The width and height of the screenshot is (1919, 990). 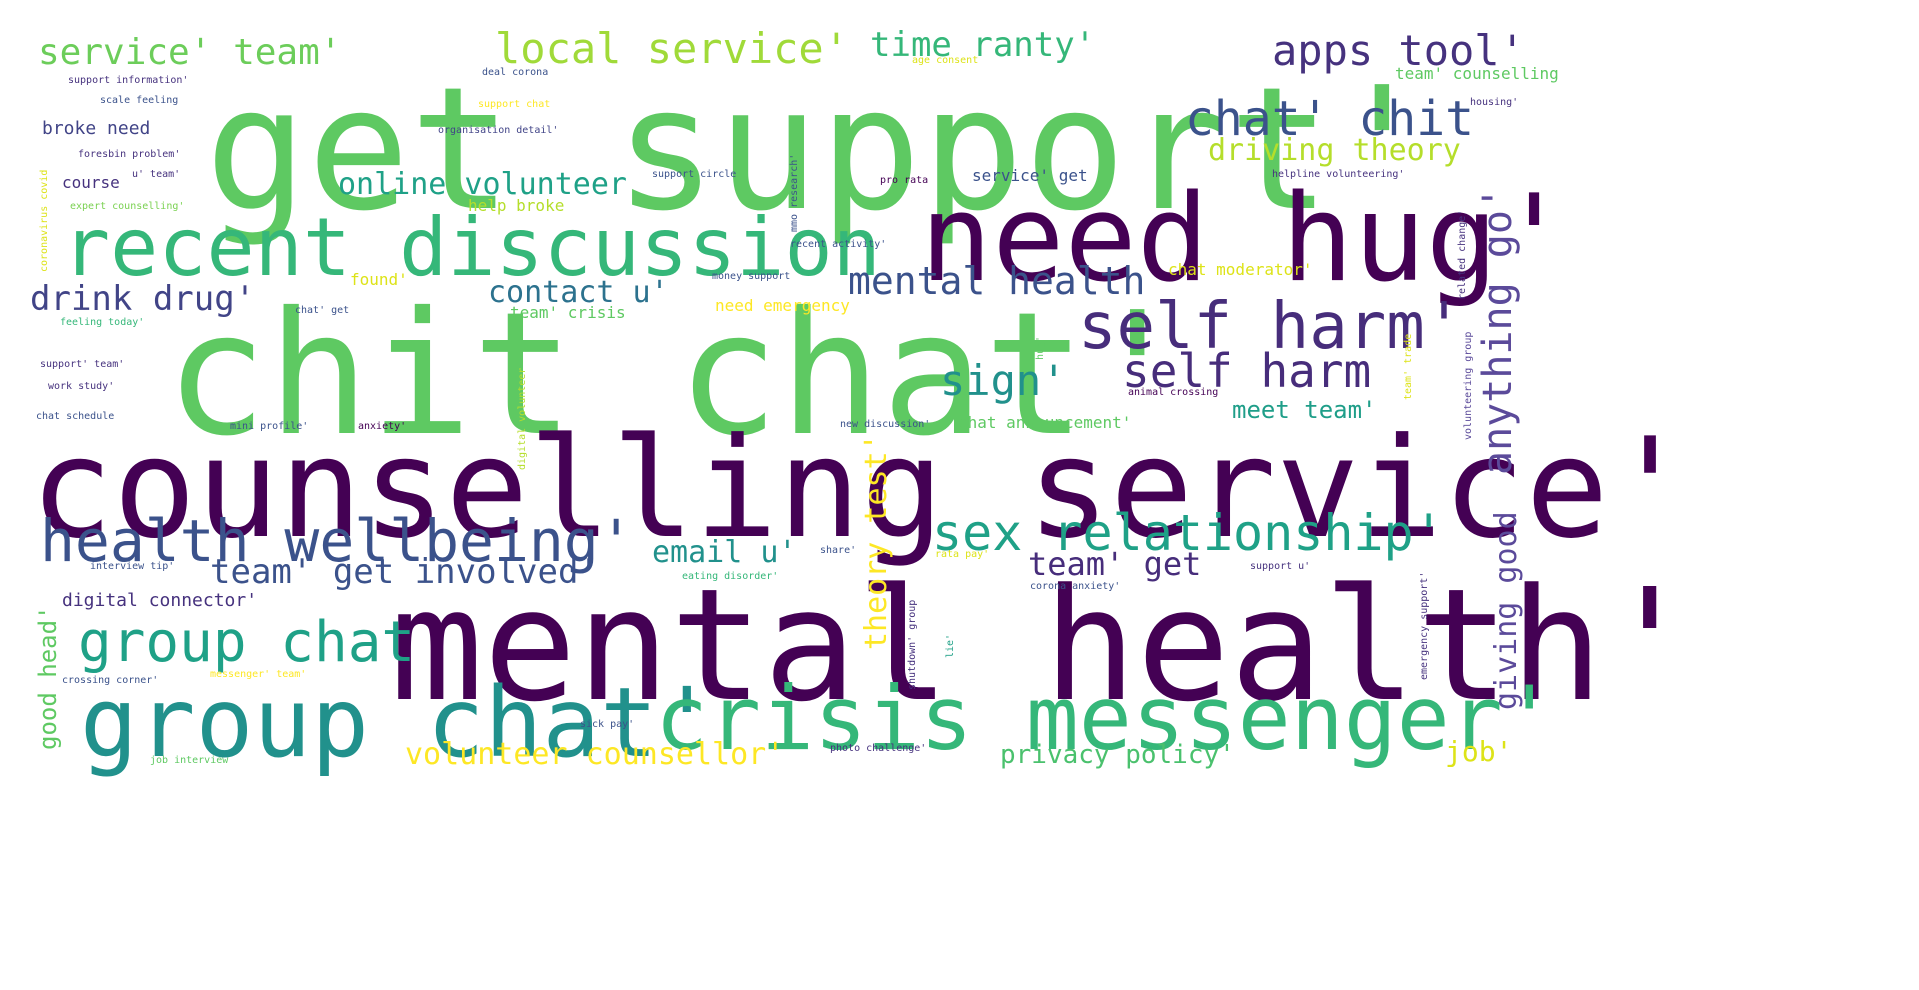 What do you see at coordinates (876, 541) in the screenshot?
I see `word: theory test'` at bounding box center [876, 541].